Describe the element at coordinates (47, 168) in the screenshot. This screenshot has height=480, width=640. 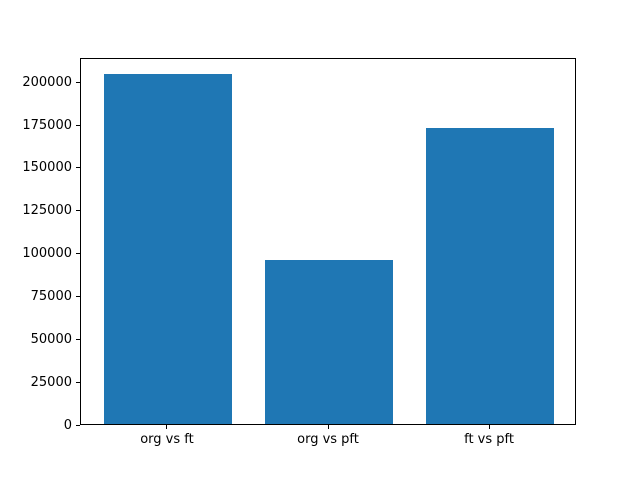
I see `y-tick-label: 150000` at that location.